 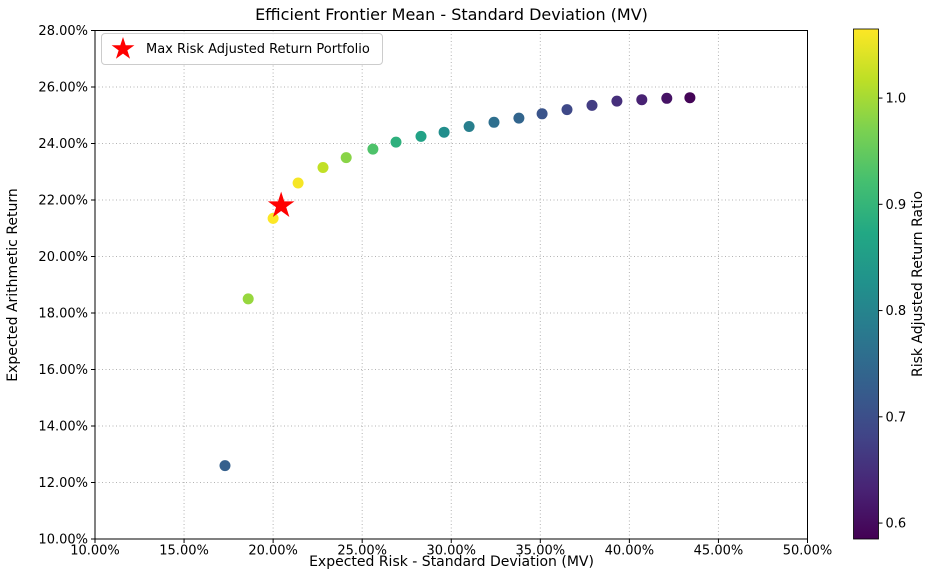 I want to click on y-tick-label: 16.00%, so click(x=63, y=370).